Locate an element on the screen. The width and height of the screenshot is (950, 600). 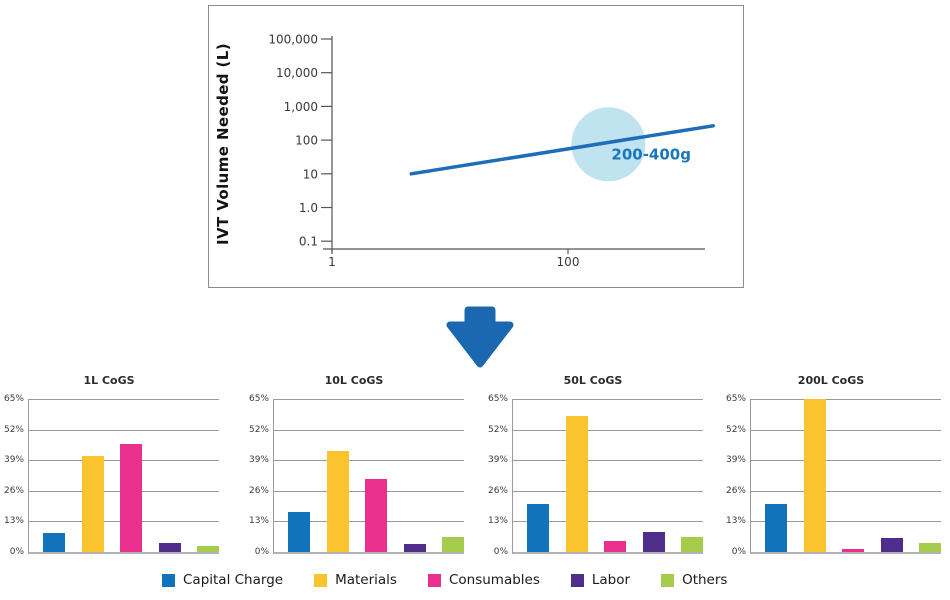
down-arrow-icon is located at coordinates (480, 337).